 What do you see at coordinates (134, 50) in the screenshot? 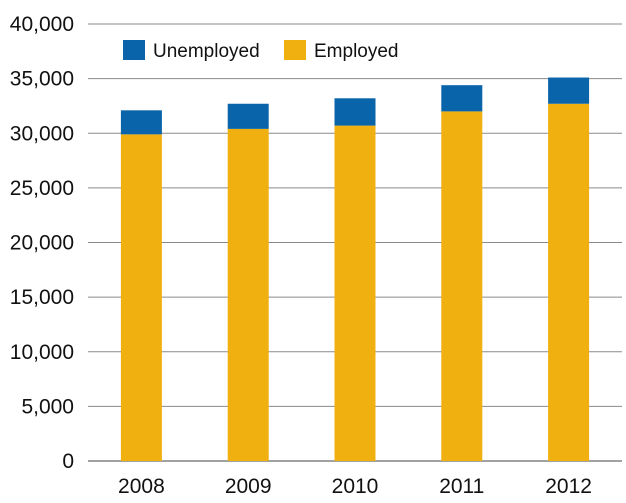
I see `legend-swatch-unemployed` at bounding box center [134, 50].